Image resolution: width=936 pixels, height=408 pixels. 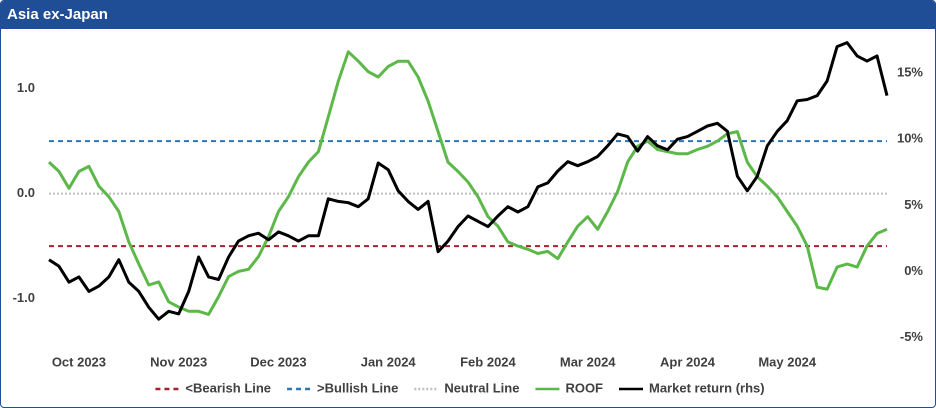 I want to click on chart-title: Asia ex-Japan, so click(x=468, y=15).